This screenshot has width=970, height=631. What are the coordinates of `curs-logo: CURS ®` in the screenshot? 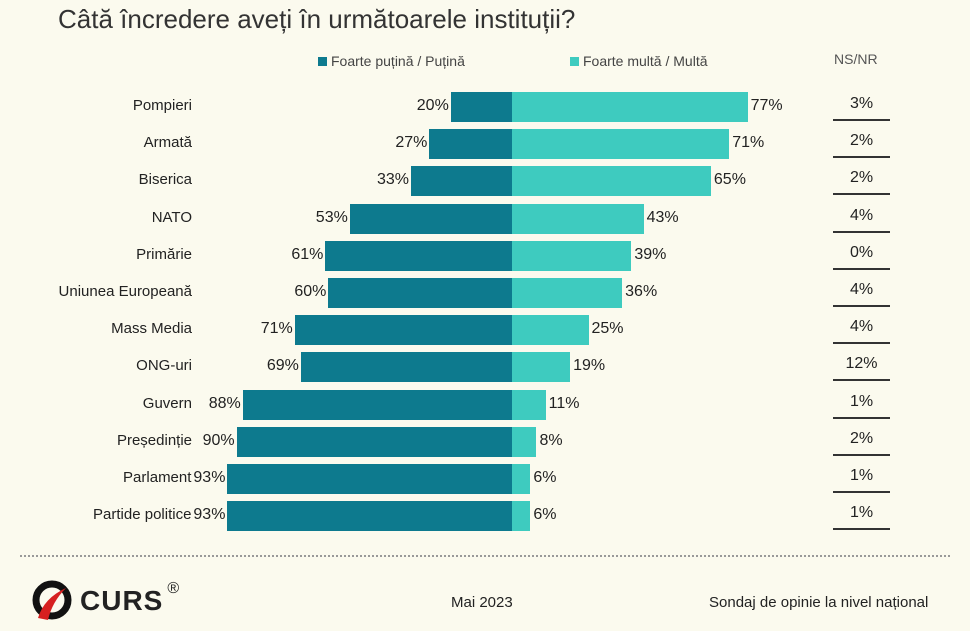 It's located at (104, 601).